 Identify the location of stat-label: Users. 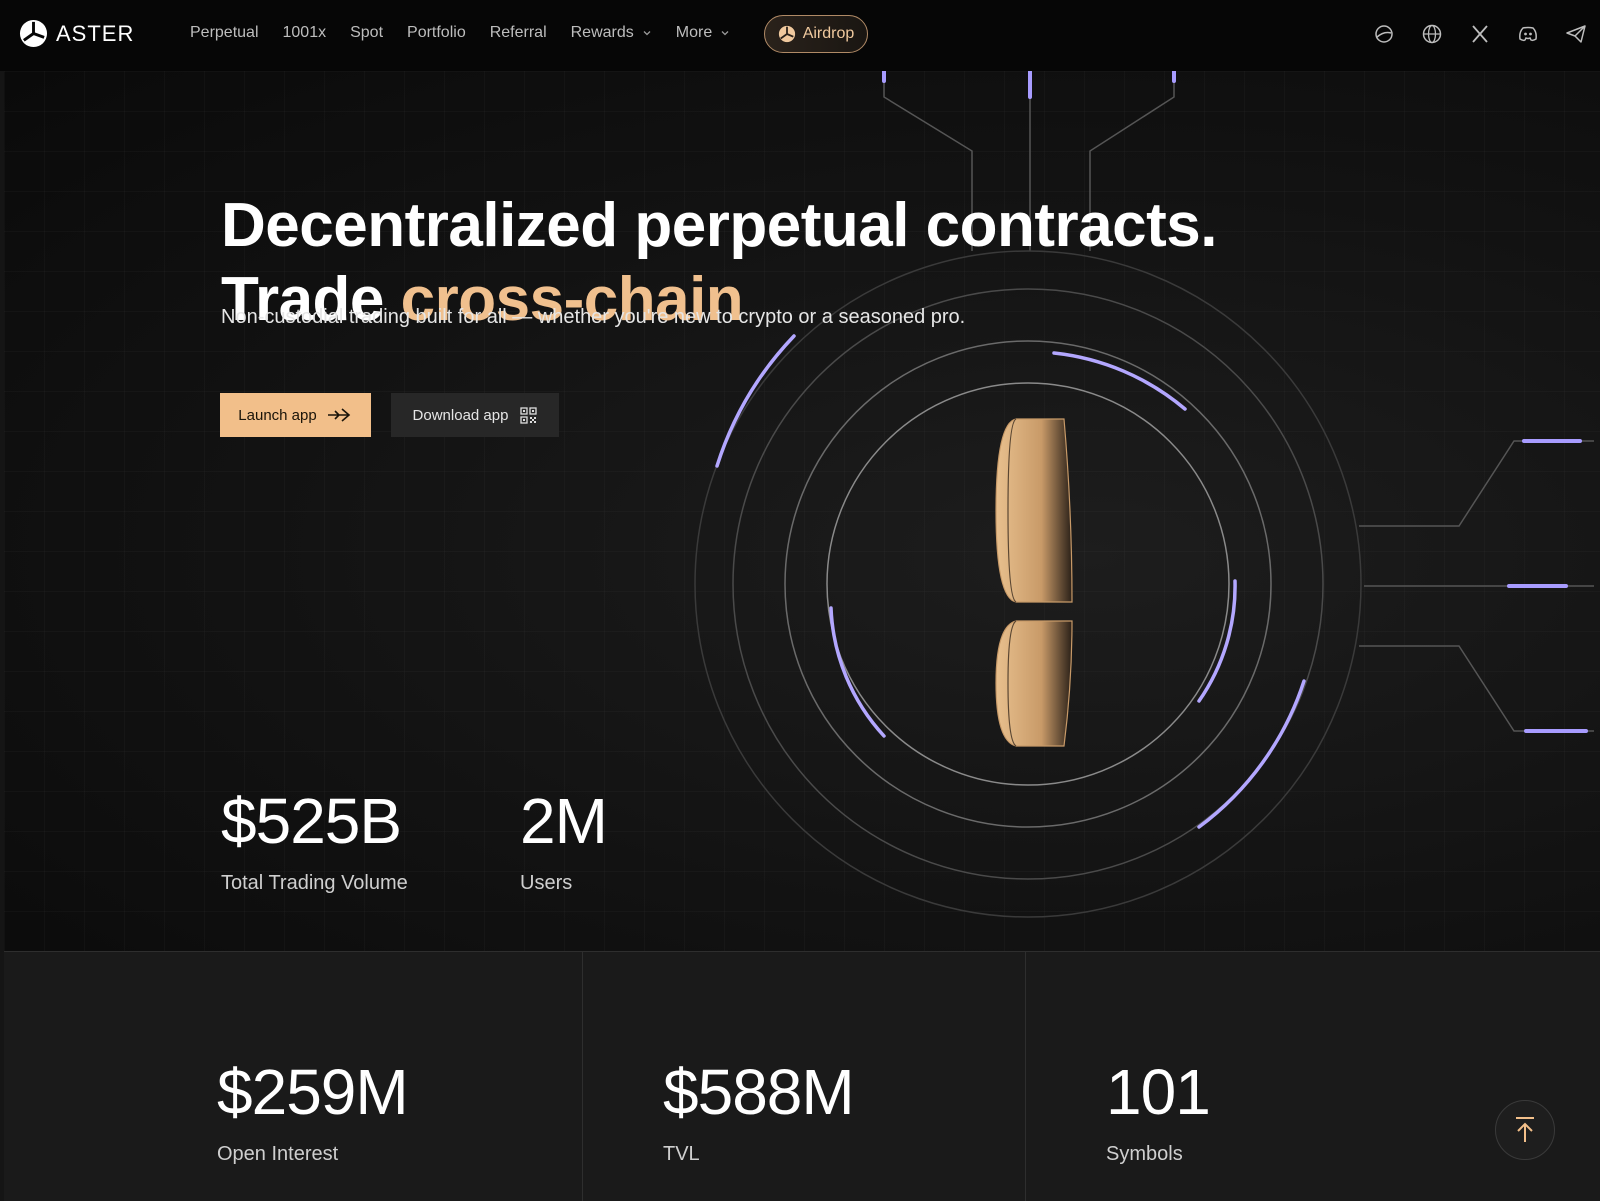
(546, 883).